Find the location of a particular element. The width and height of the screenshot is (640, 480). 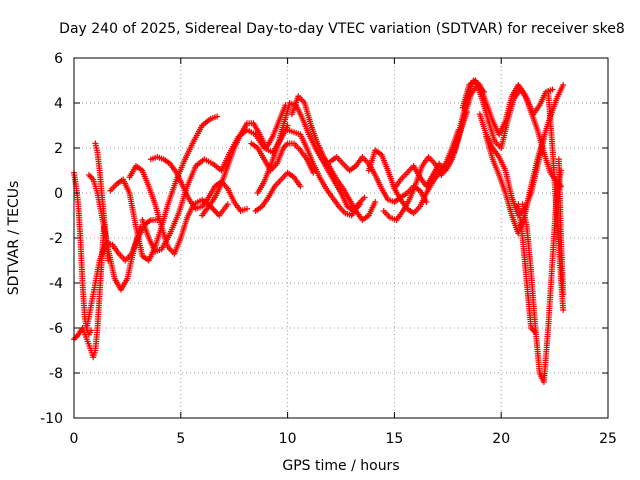

x-tick-label: 10 is located at coordinates (288, 439).